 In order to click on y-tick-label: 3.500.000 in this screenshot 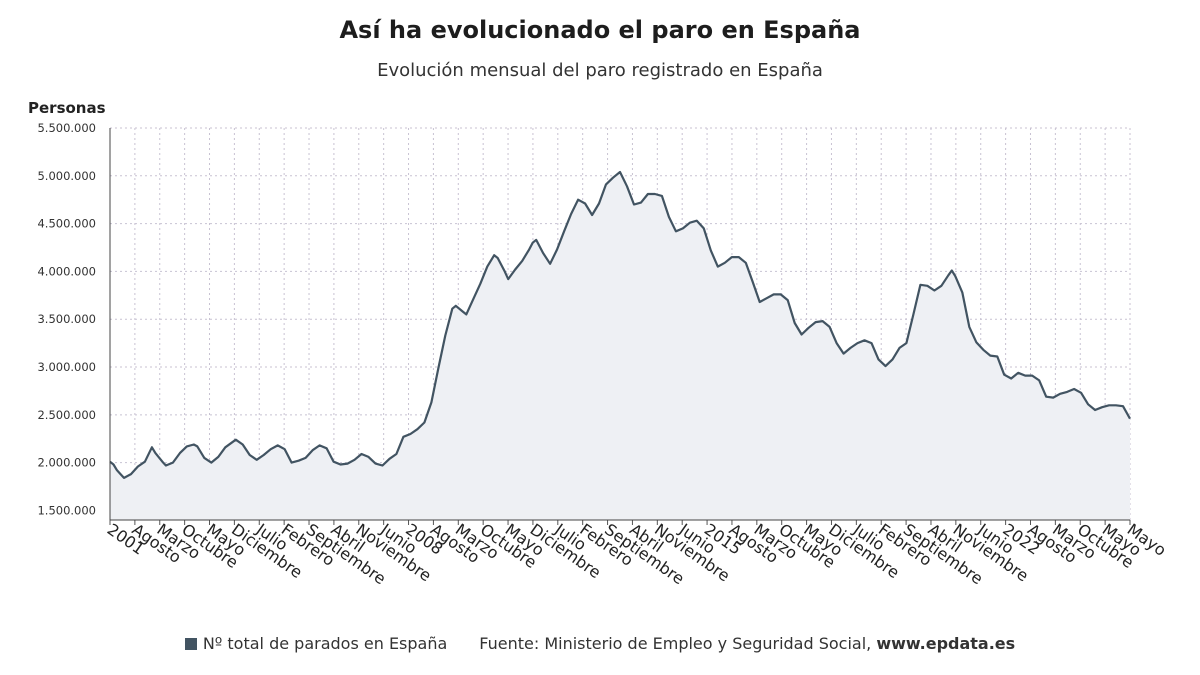, I will do `click(66, 319)`.